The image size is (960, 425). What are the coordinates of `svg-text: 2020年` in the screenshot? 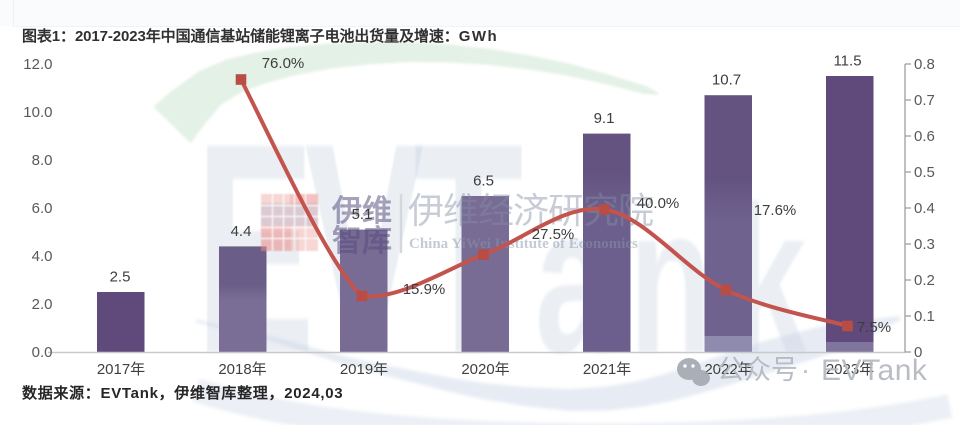 It's located at (485, 369).